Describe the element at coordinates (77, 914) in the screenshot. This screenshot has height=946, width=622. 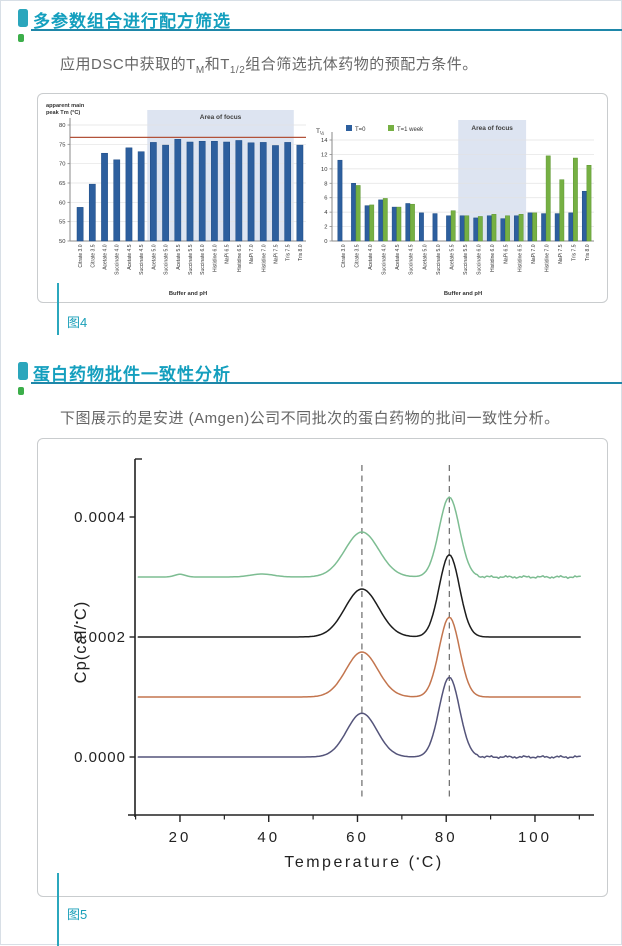
I see `figure5-caption: 图5` at that location.